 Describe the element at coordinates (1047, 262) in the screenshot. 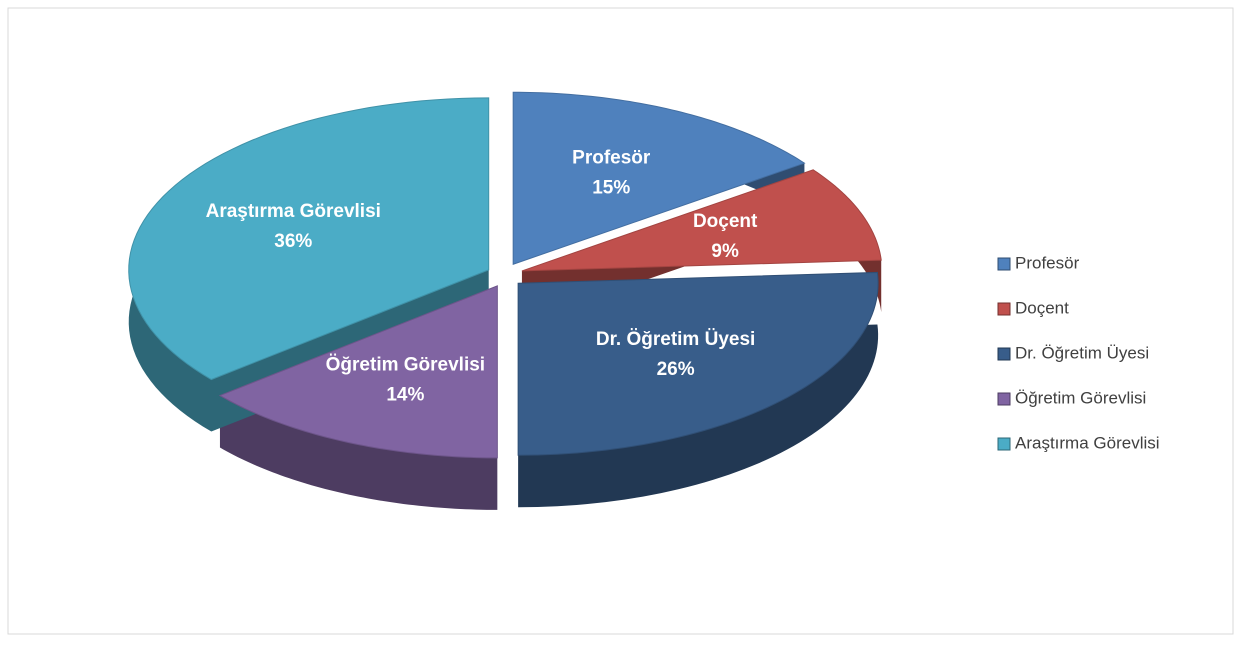

I see `legend-label: Profesör` at that location.